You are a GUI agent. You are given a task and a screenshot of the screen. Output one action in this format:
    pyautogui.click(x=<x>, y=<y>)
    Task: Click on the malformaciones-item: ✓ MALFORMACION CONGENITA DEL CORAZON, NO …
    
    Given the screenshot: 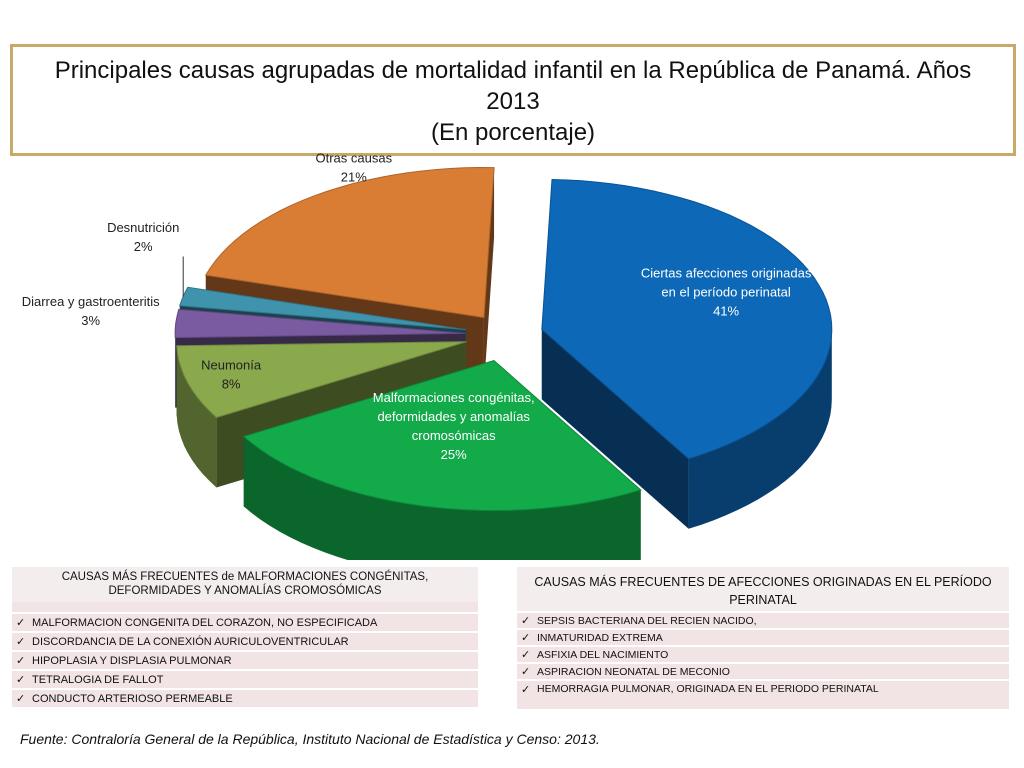 What is the action you would take?
    pyautogui.click(x=245, y=621)
    